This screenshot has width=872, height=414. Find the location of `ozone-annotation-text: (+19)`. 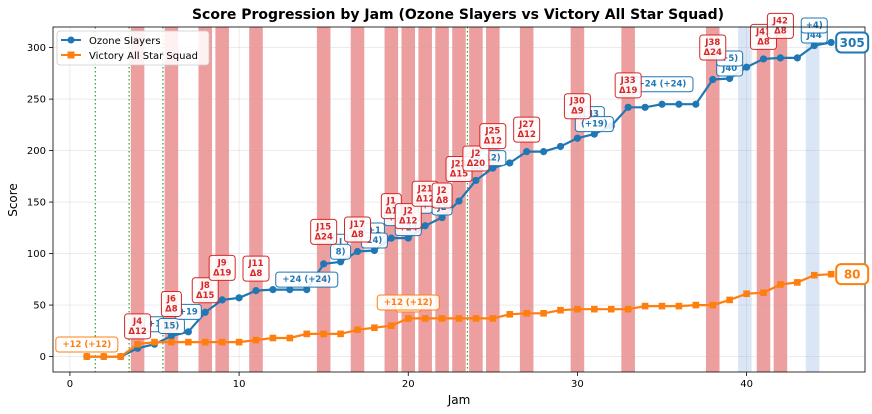

ozone-annotation-text: (+19) is located at coordinates (594, 125).